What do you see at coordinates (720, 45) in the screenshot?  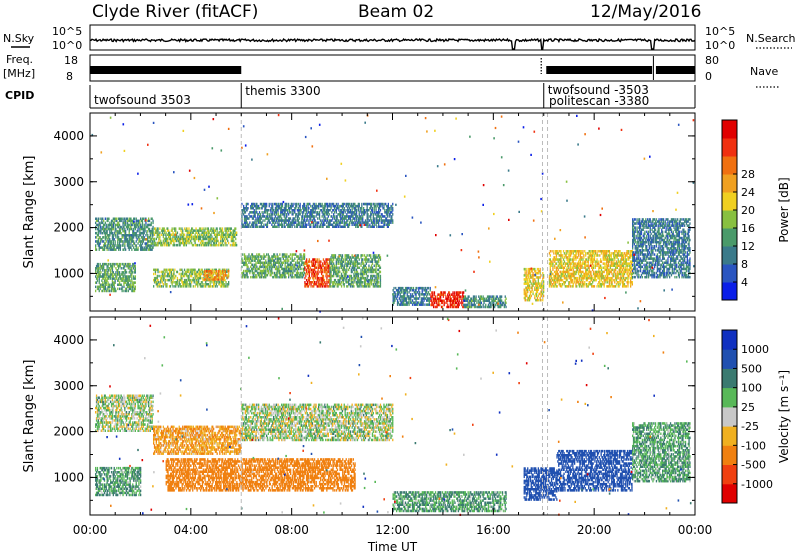 I see `nsearch-tick-bottom: 10^0` at bounding box center [720, 45].